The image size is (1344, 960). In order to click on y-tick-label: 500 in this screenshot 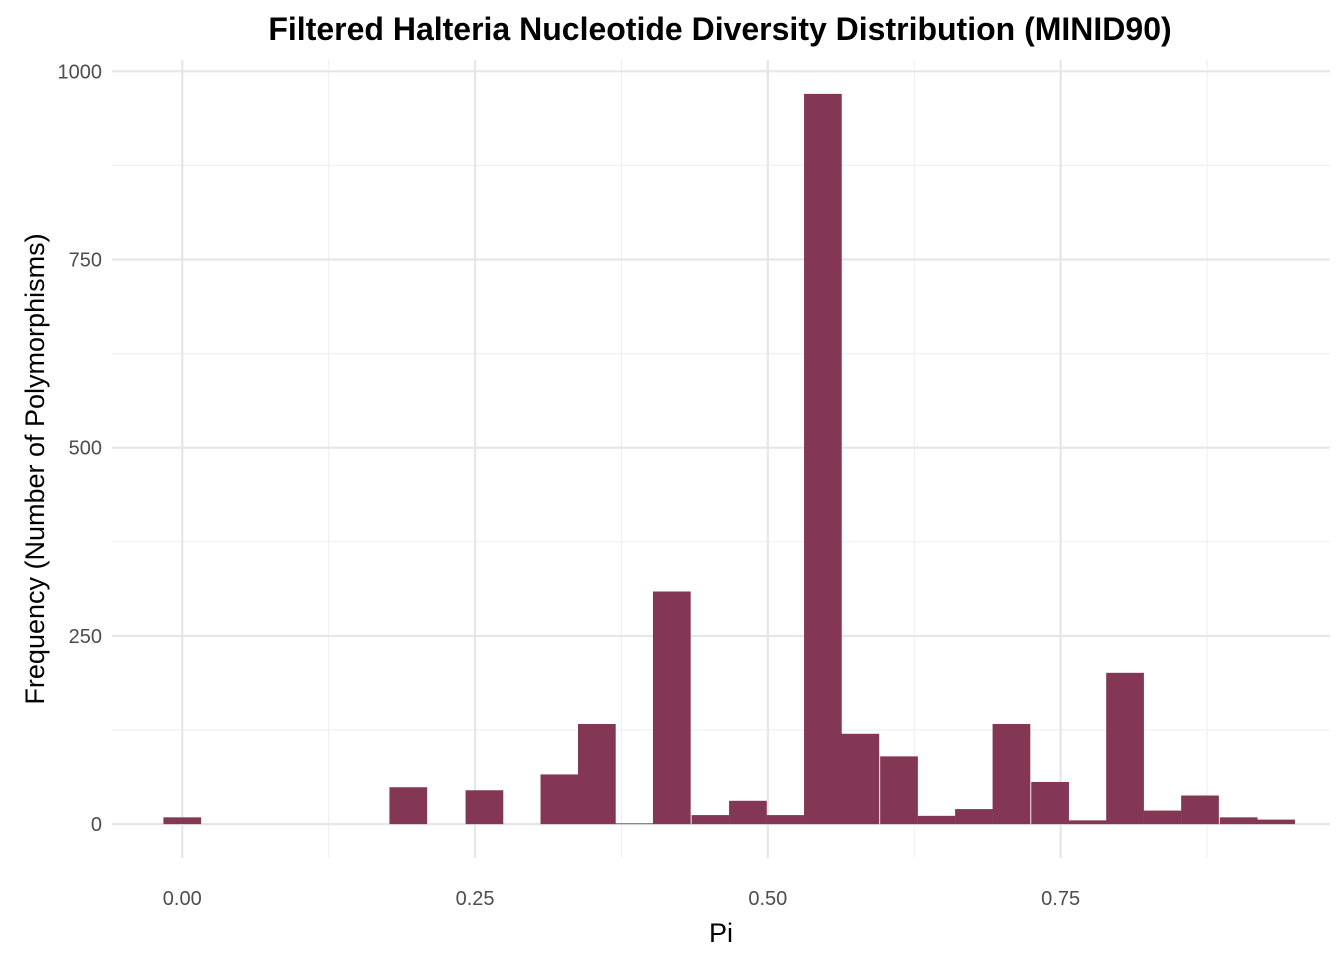, I will do `click(85, 449)`.